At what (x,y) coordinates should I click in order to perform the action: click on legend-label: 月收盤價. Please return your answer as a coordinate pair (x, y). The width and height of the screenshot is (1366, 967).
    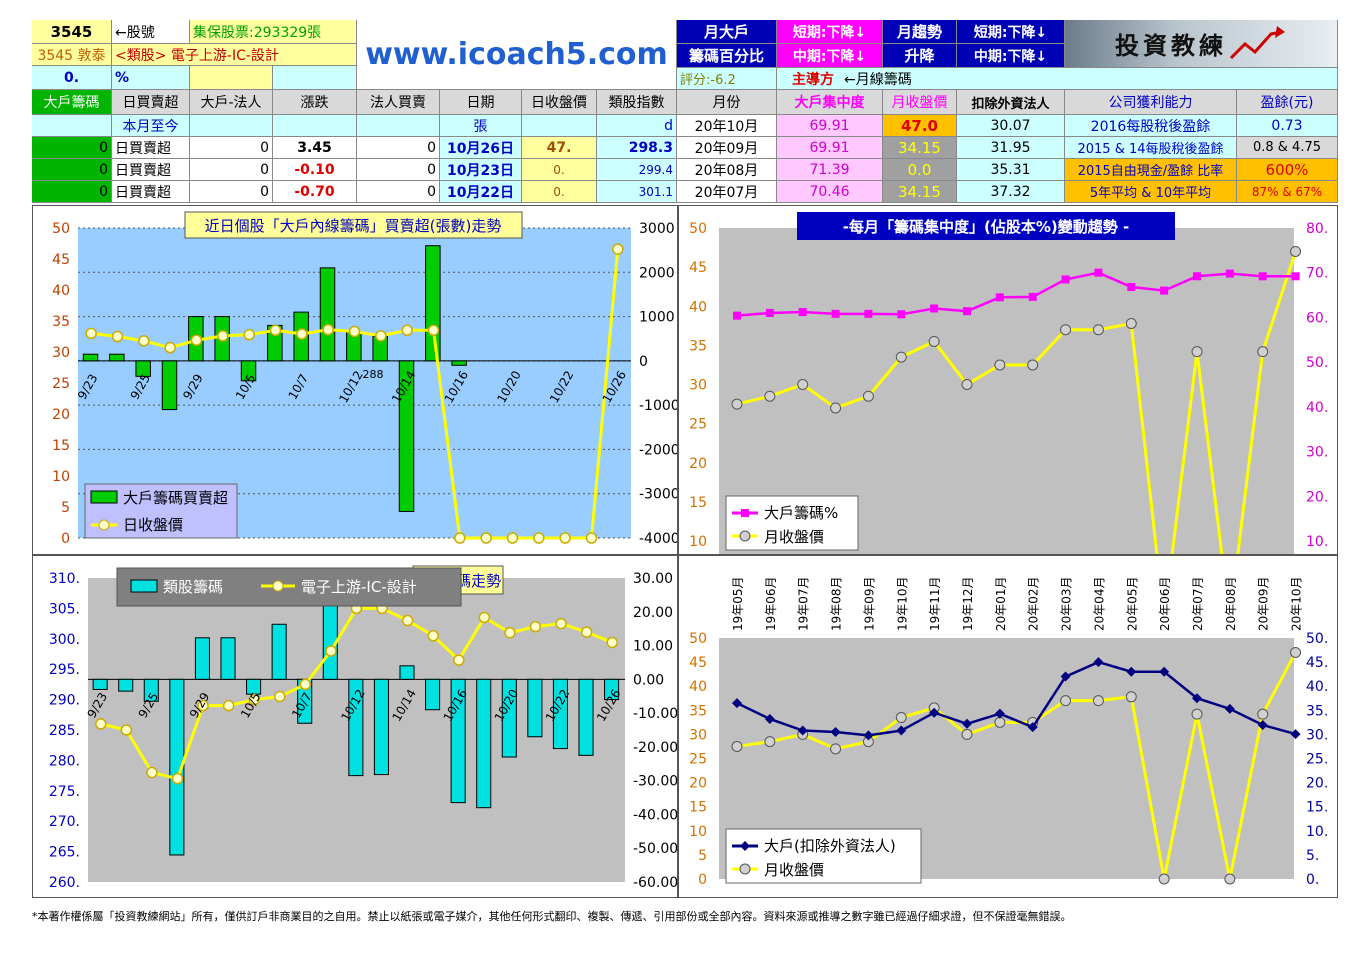
    Looking at the image, I should click on (794, 537).